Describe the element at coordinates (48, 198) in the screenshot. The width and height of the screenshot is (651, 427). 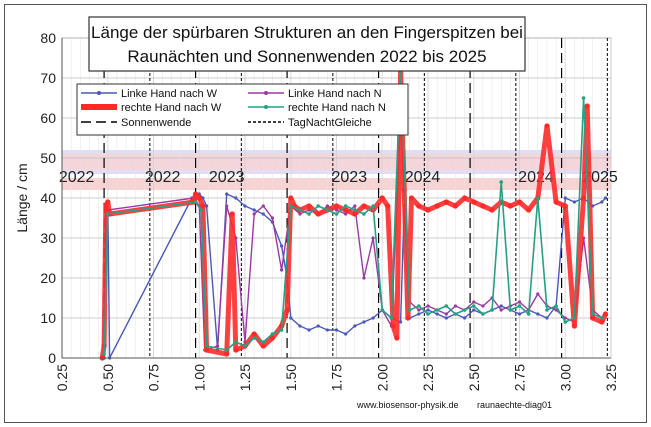
I see `y-tick-label: 40` at that location.